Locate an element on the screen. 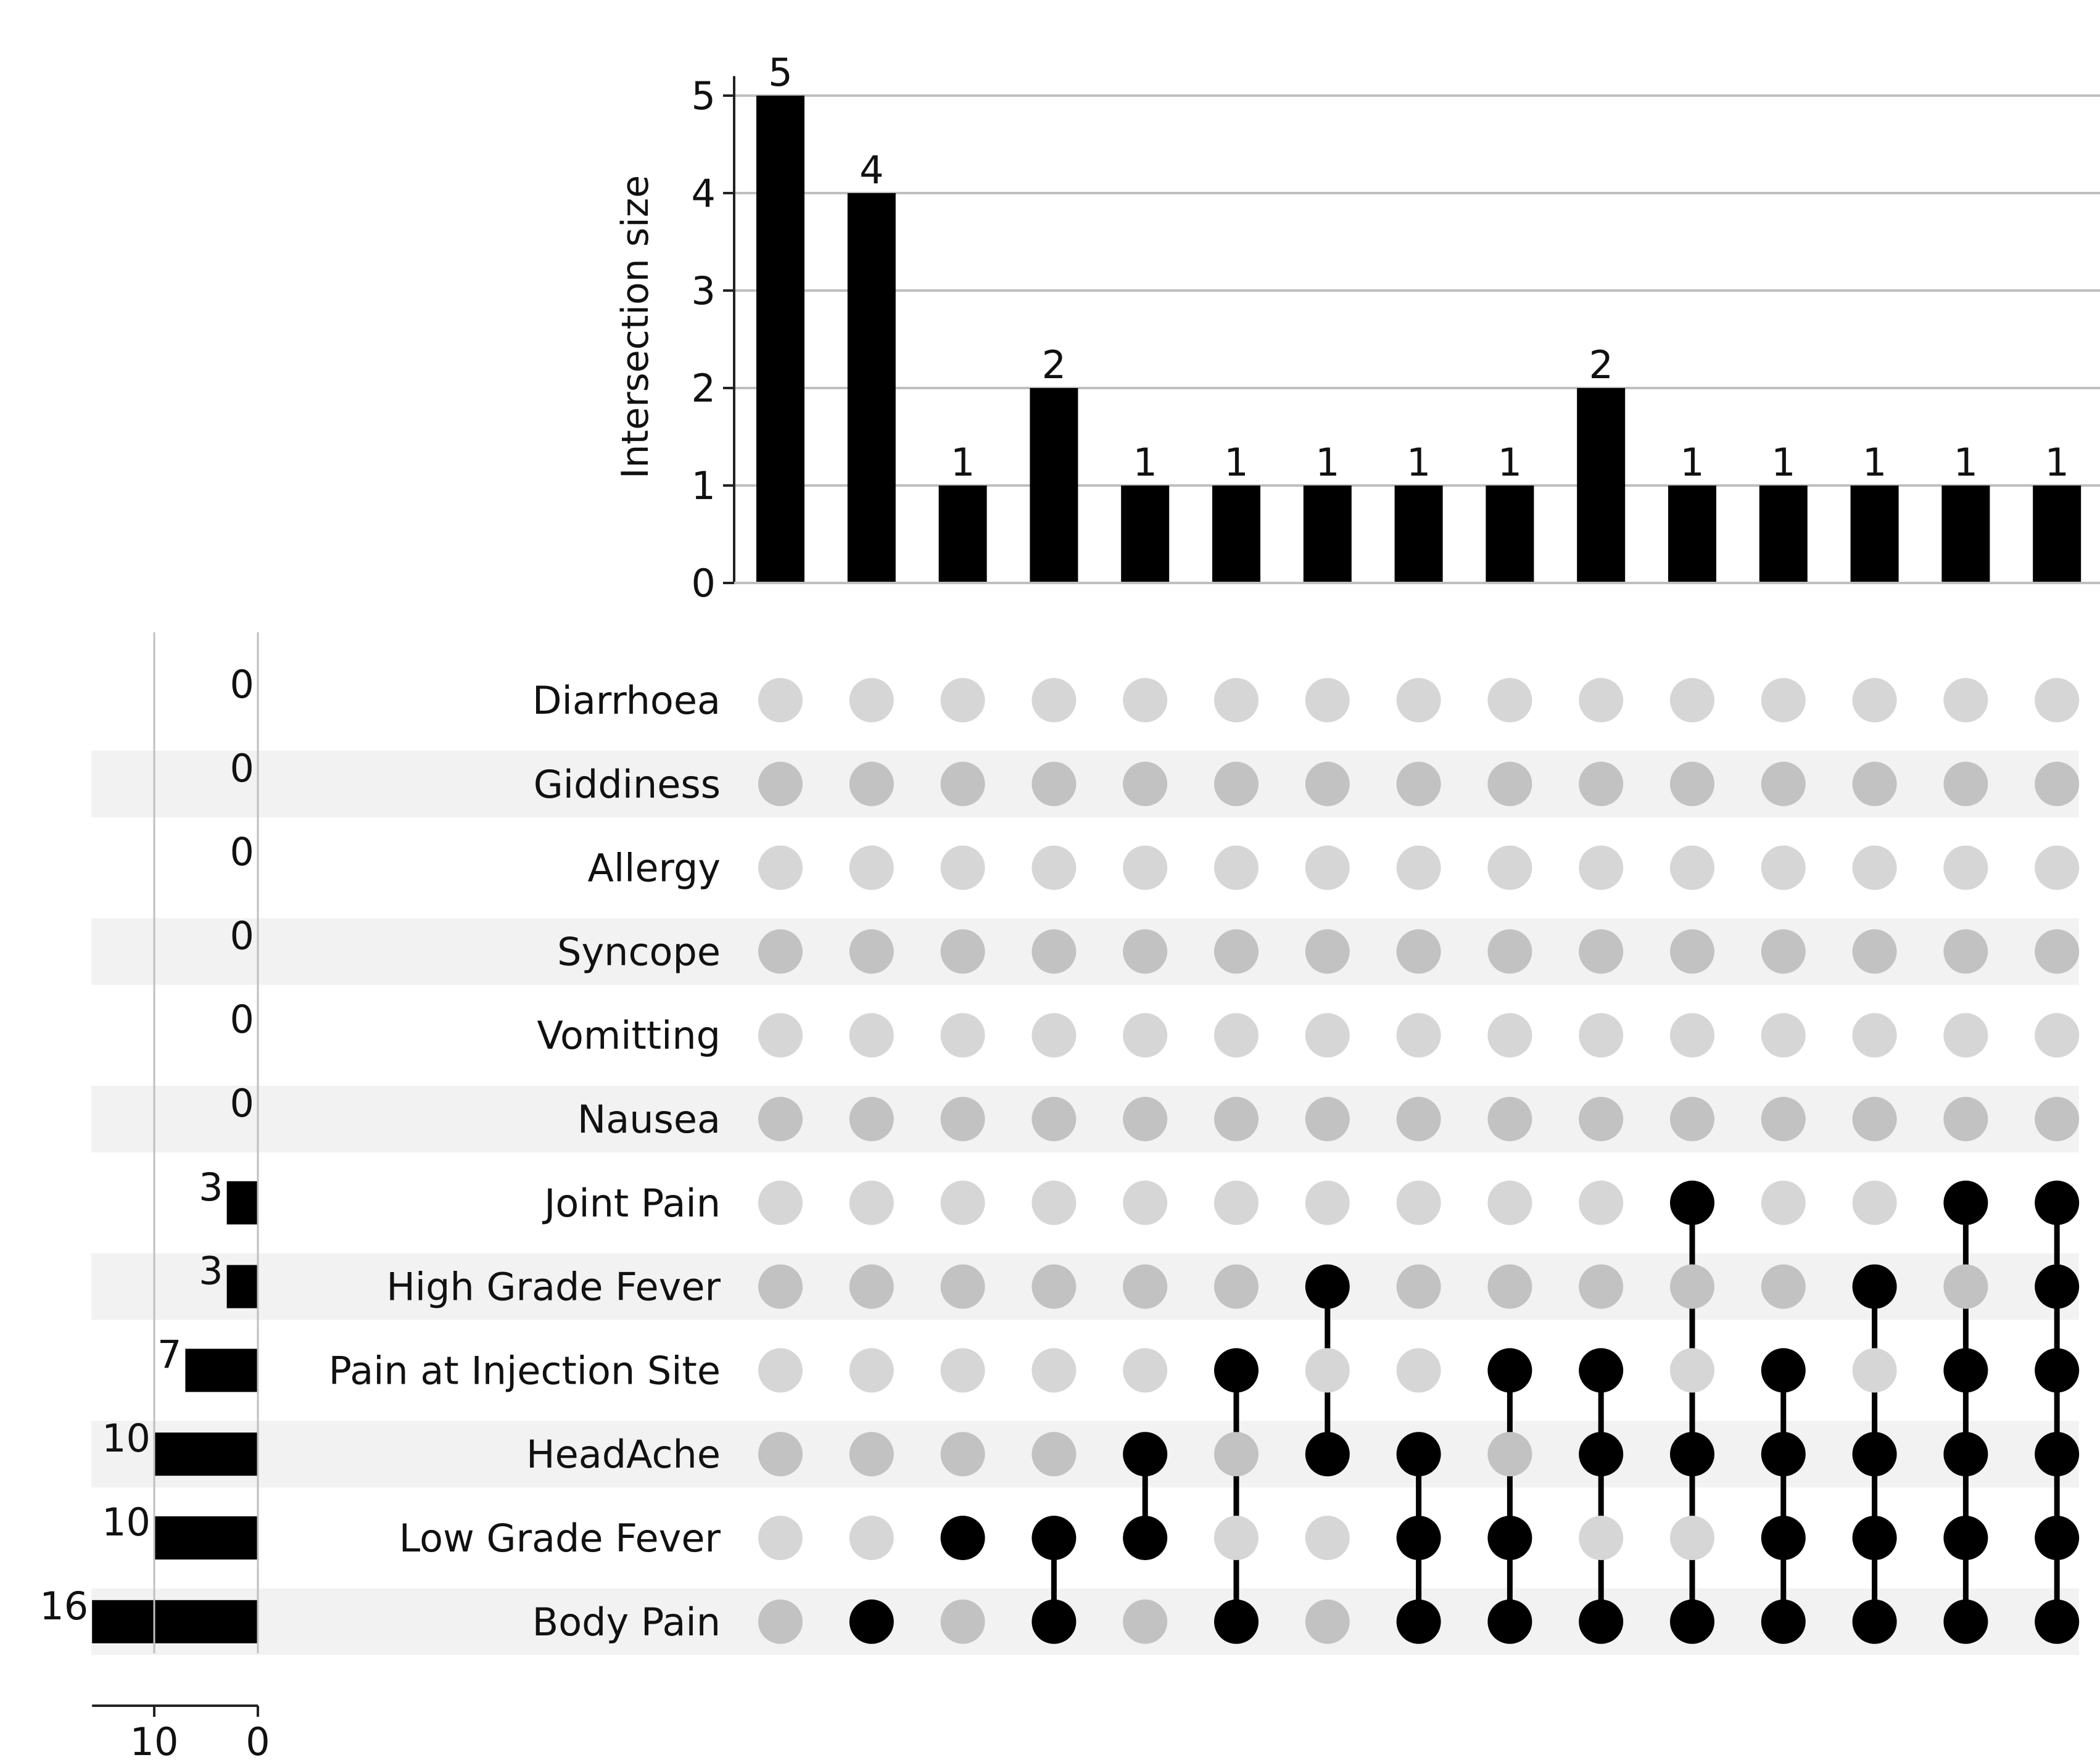  set-size-label: 3 is located at coordinates (211, 1187).